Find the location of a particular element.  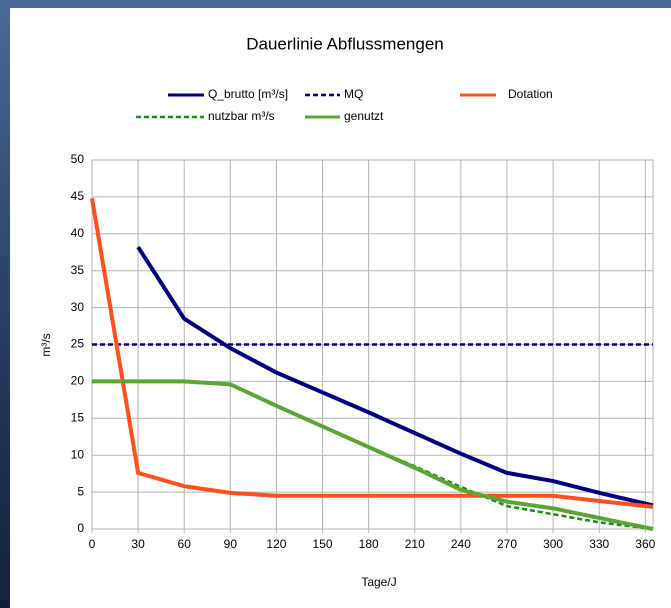

x-axis-label: Tage/J is located at coordinates (378, 582).